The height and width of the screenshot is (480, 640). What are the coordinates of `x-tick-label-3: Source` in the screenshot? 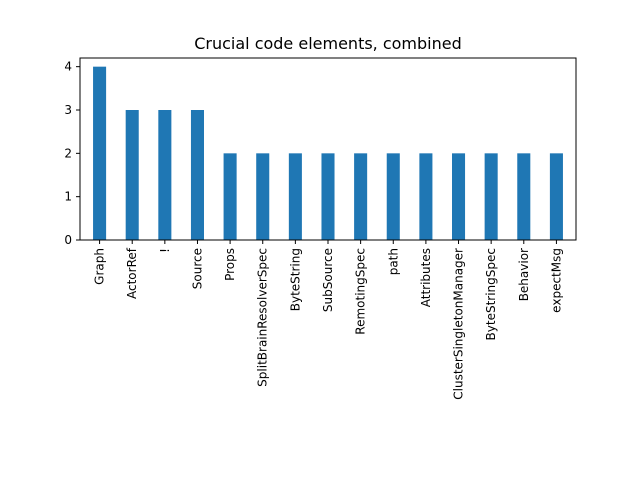 It's located at (197, 268).